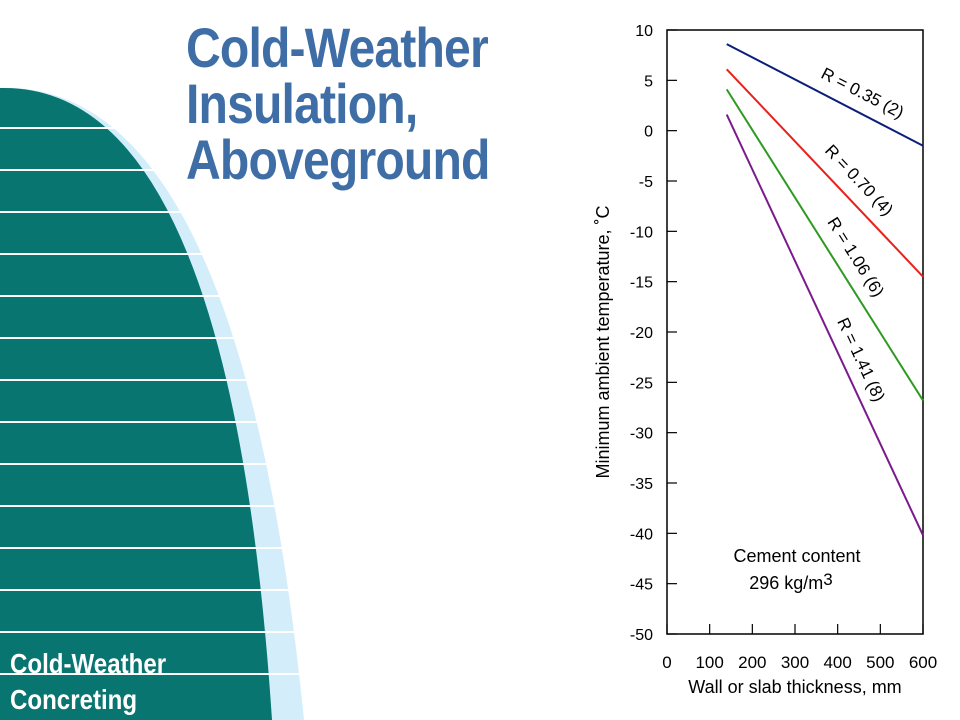  I want to click on title-line-1: Cold-Weather, so click(337, 47).